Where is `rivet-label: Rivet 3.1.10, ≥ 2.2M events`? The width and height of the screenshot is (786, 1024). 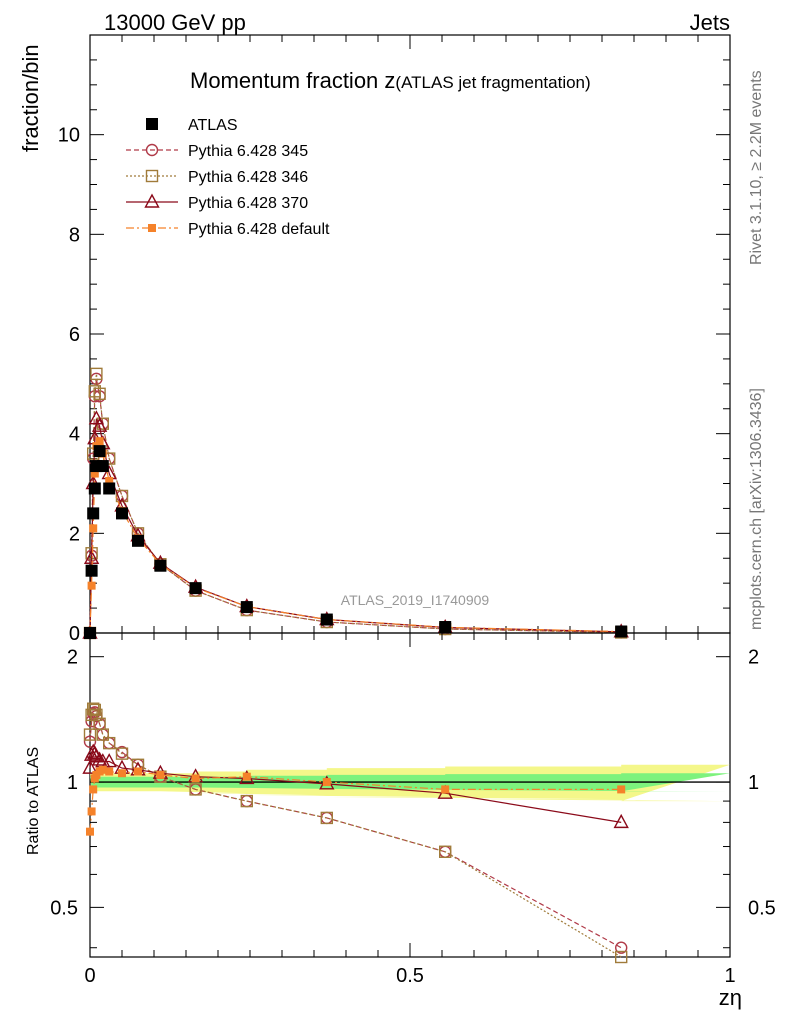
rivet-label: Rivet 3.1.10, ≥ 2.2M events is located at coordinates (756, 167).